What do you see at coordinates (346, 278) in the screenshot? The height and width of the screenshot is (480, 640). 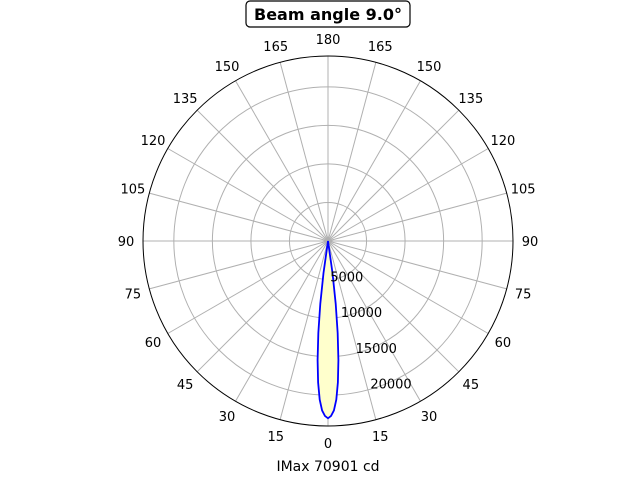 I see `radial-tick-label: 5000` at bounding box center [346, 278].